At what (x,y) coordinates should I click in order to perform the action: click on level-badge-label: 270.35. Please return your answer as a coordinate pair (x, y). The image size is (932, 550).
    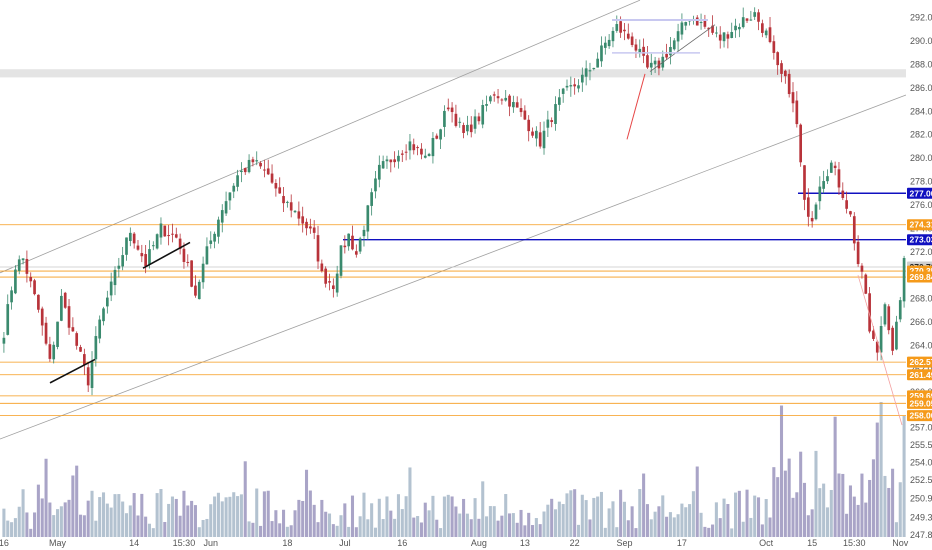
    Looking at the image, I should click on (921, 271).